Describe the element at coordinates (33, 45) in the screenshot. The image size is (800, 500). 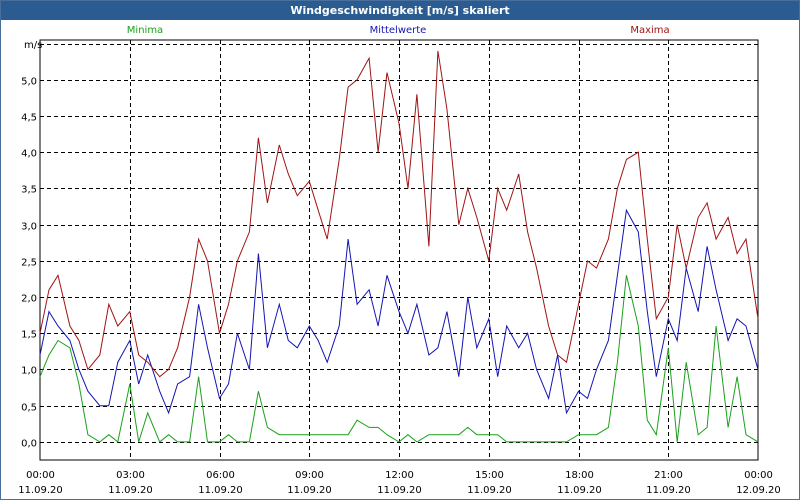
I see `y-axis-label: m/s` at that location.